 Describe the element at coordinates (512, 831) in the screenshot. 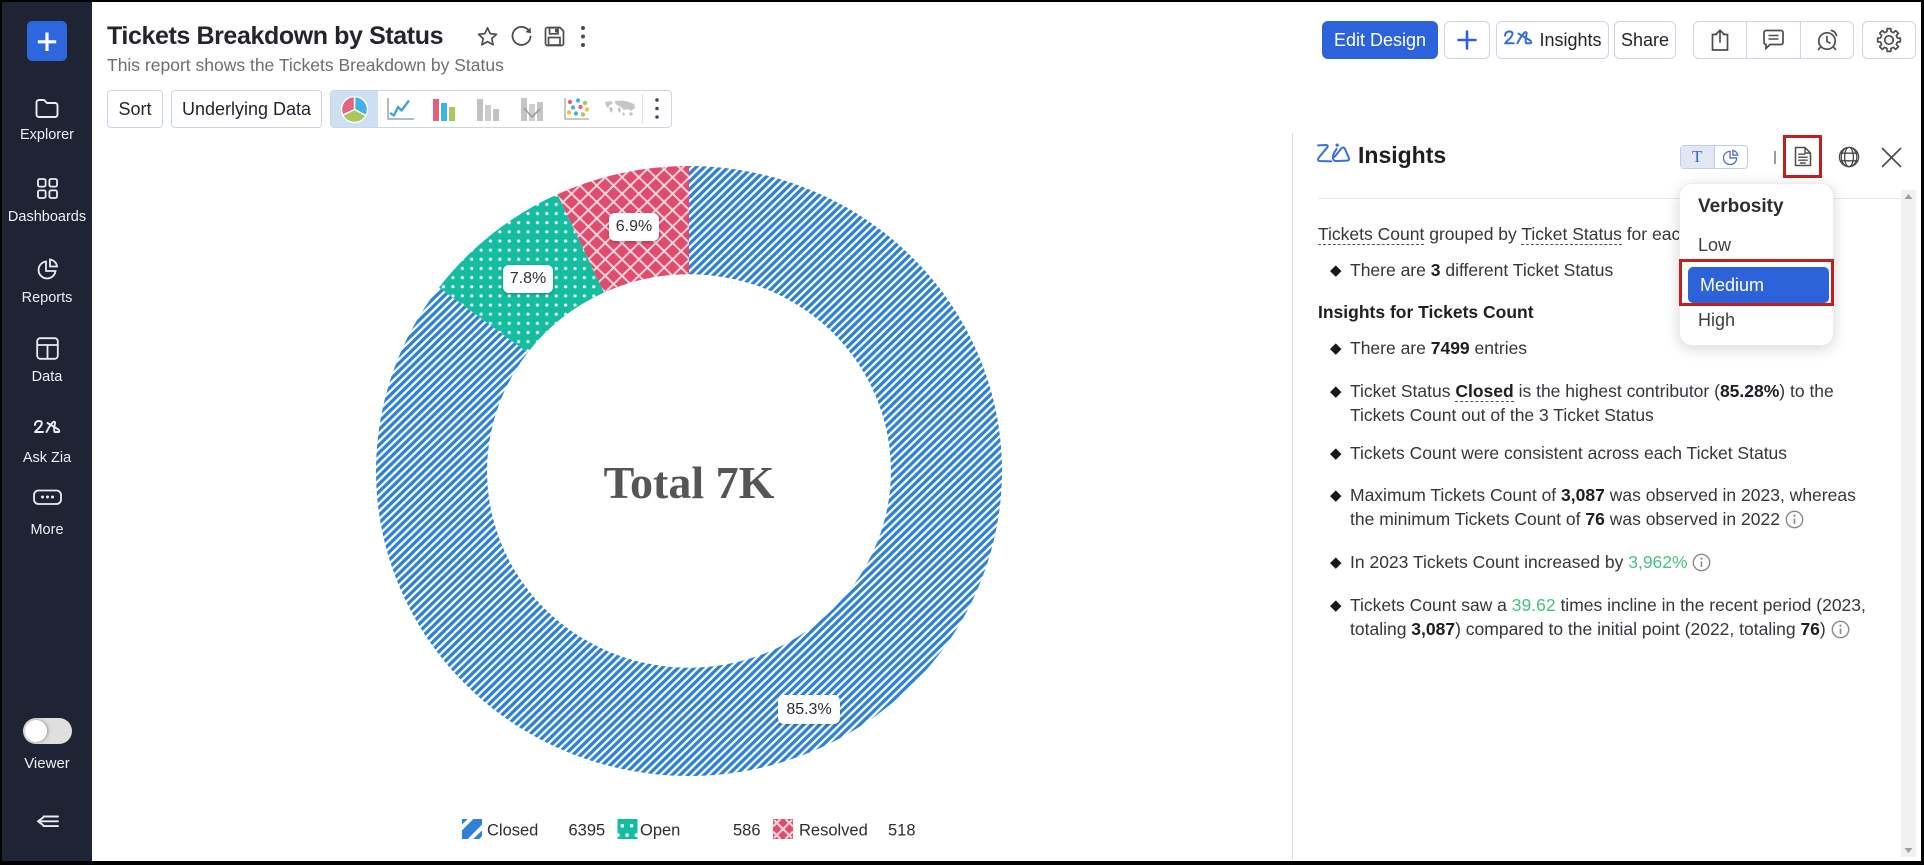

I see `svg-text: Closed` at that location.